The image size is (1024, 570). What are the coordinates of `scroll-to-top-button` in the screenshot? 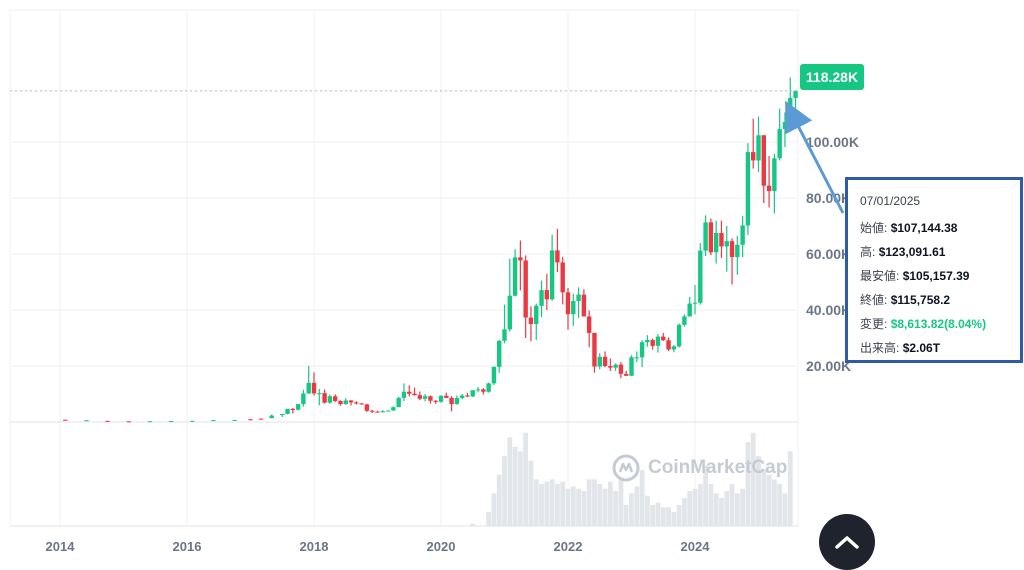 It's located at (847, 542).